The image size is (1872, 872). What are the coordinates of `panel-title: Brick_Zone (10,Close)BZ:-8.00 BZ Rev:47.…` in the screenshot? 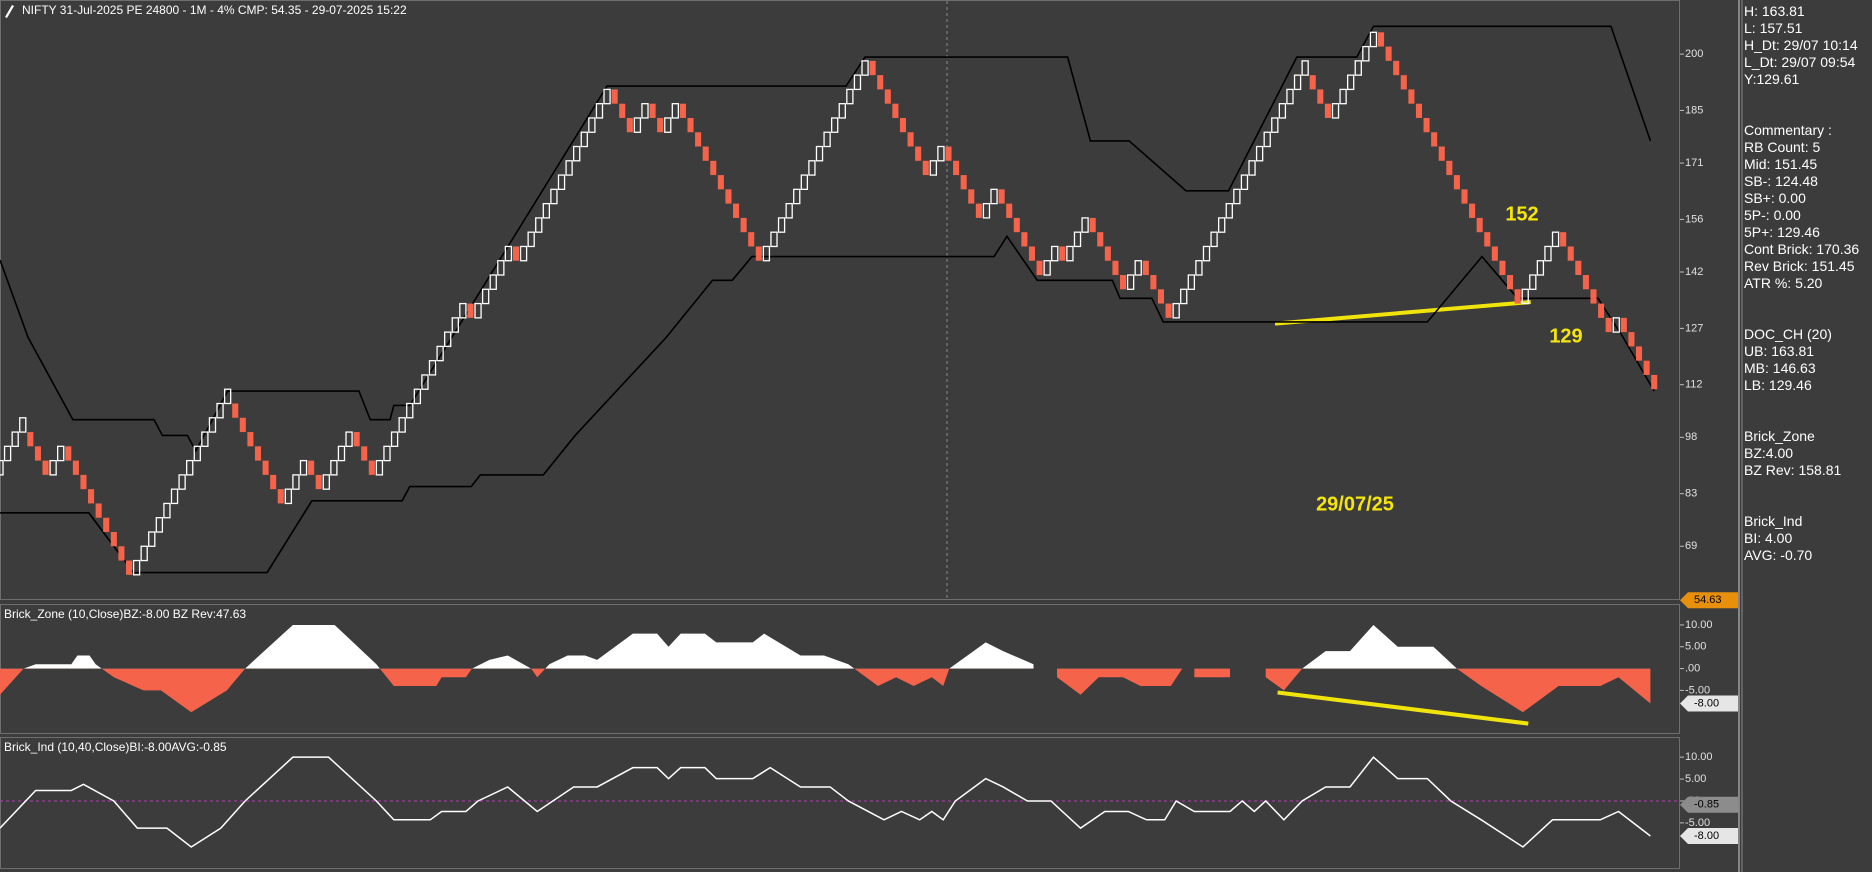 It's located at (125, 614).